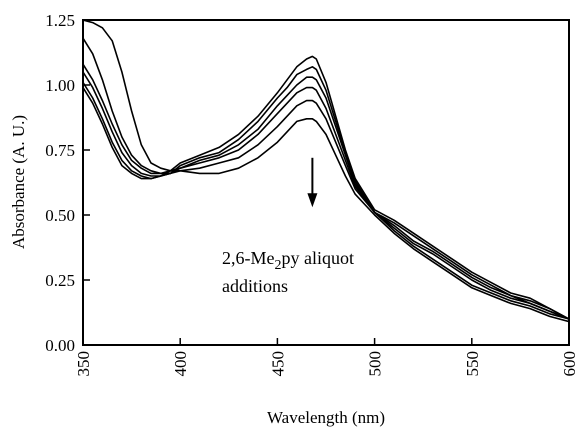 The width and height of the screenshot is (584, 430). I want to click on x-axis: 350 400 450 500 550 600, so click(326, 357).